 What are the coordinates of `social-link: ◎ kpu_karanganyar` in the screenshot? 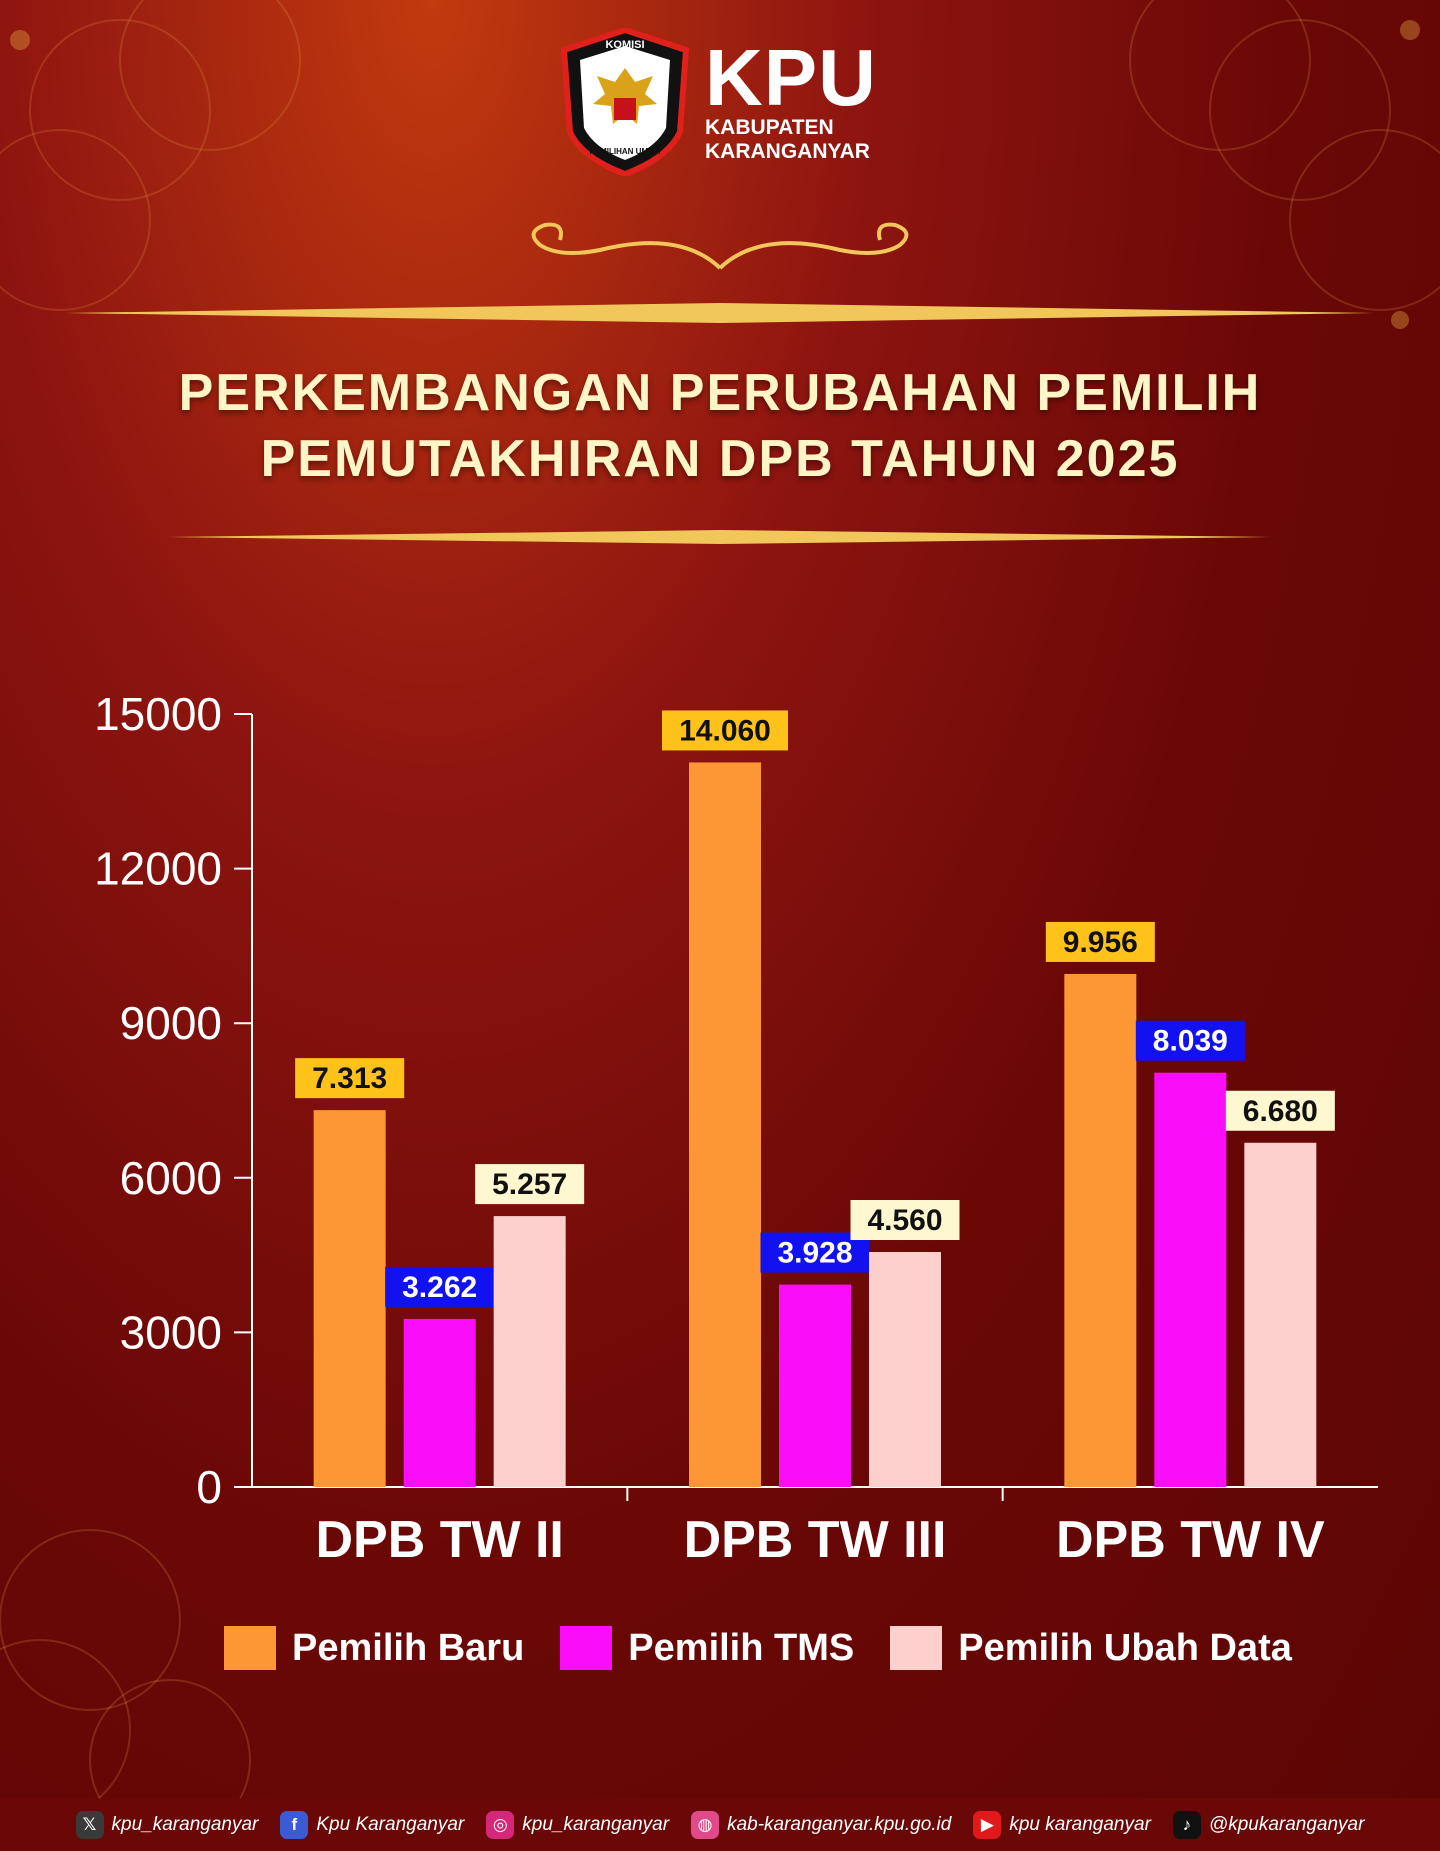 It's located at (578, 1824).